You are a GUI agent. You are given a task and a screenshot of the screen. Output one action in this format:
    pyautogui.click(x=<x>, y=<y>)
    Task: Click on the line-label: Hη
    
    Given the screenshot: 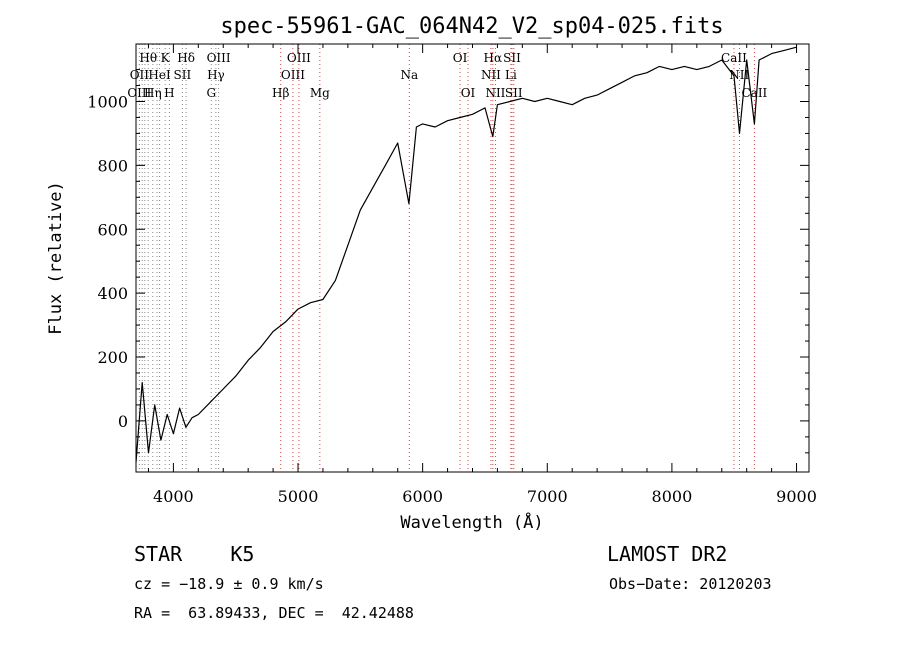 What is the action you would take?
    pyautogui.click(x=153, y=93)
    